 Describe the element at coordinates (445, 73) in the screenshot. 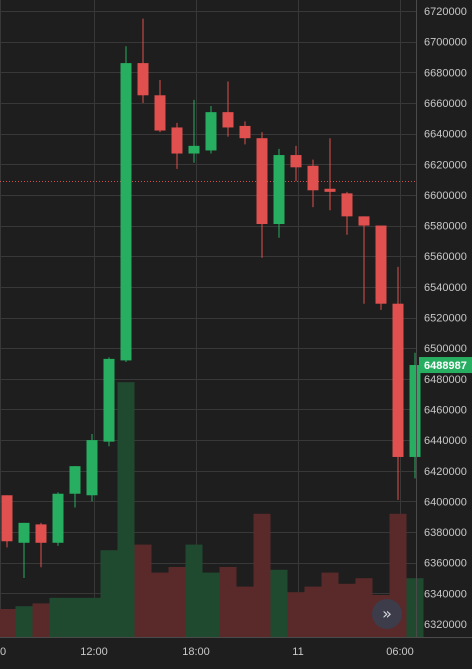

I see `price-tick-label: 6680000` at that location.